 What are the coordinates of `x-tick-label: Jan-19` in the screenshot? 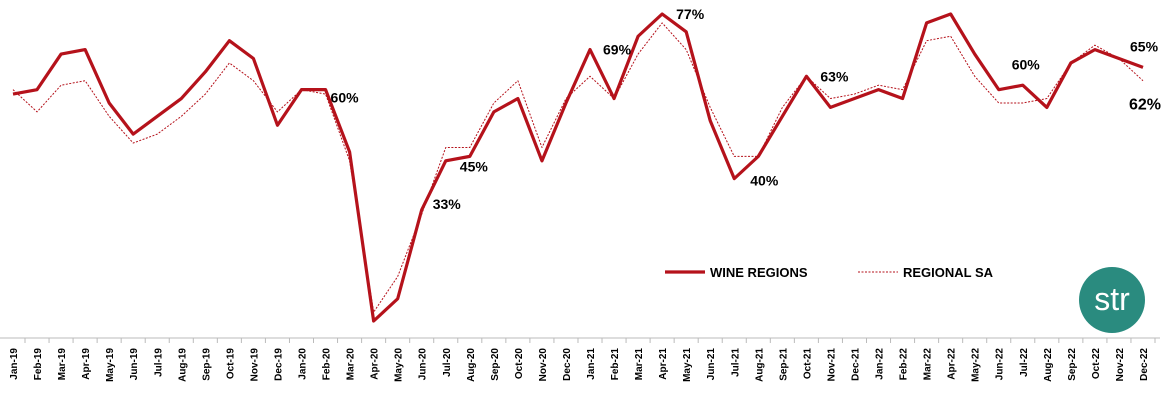 It's located at (14, 364).